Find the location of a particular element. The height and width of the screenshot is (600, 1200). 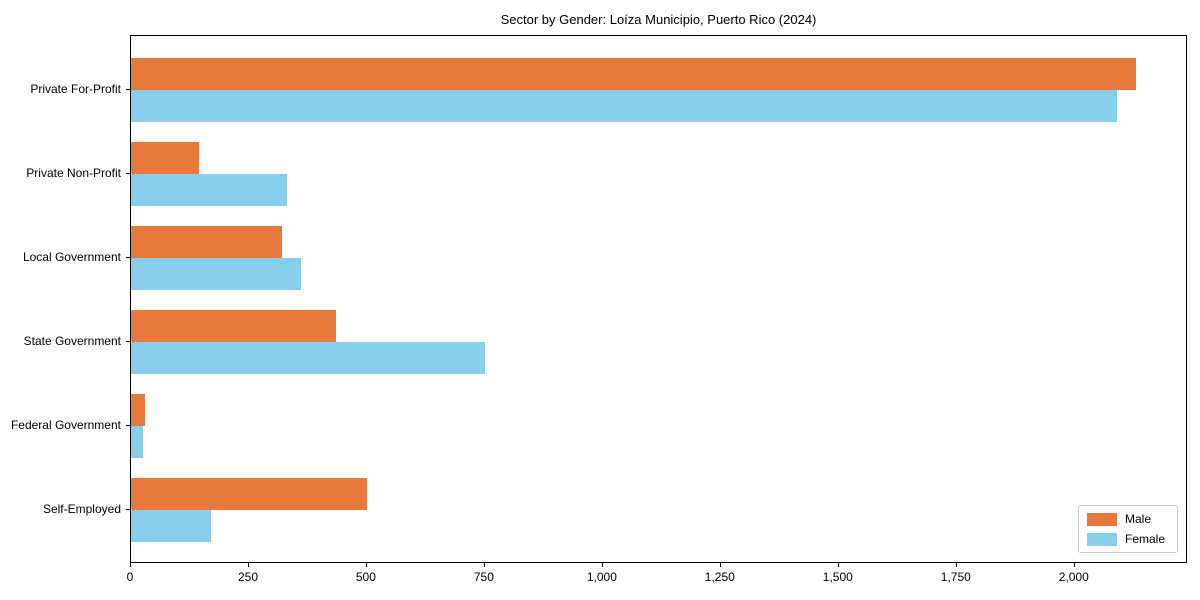

legend-item-female: Female is located at coordinates (1125, 539).